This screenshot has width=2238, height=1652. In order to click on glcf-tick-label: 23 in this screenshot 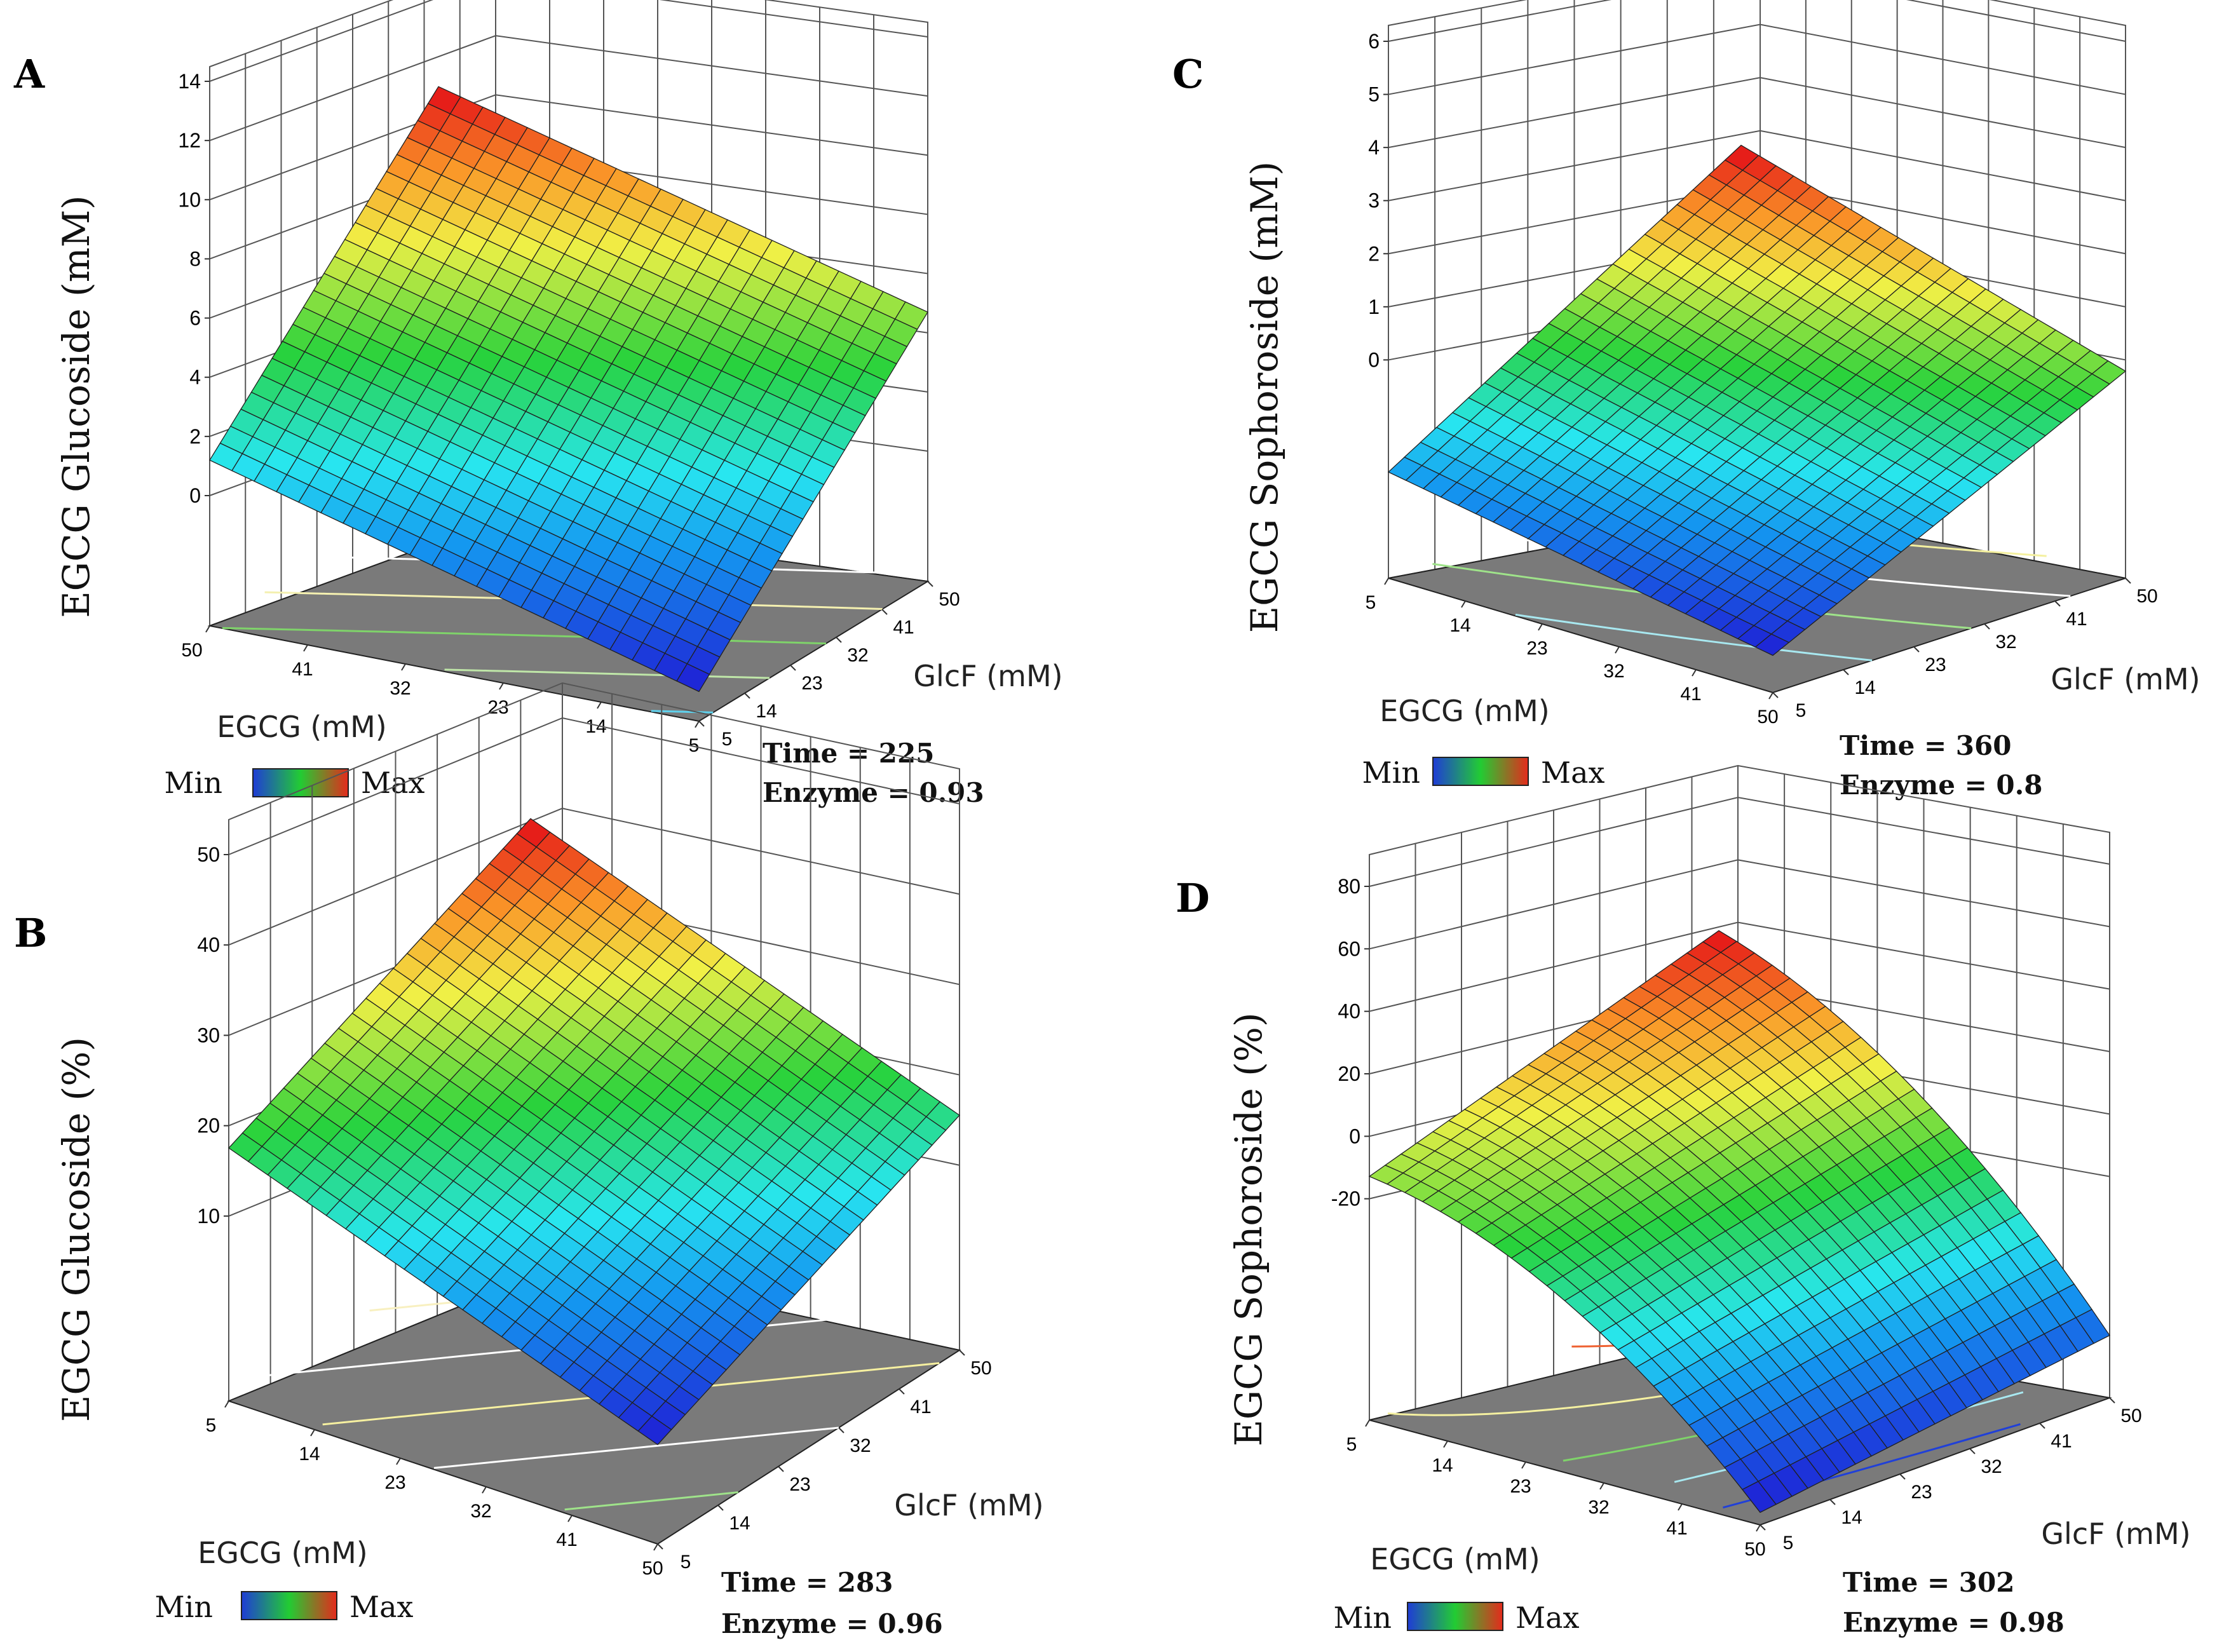, I will do `click(812, 683)`.